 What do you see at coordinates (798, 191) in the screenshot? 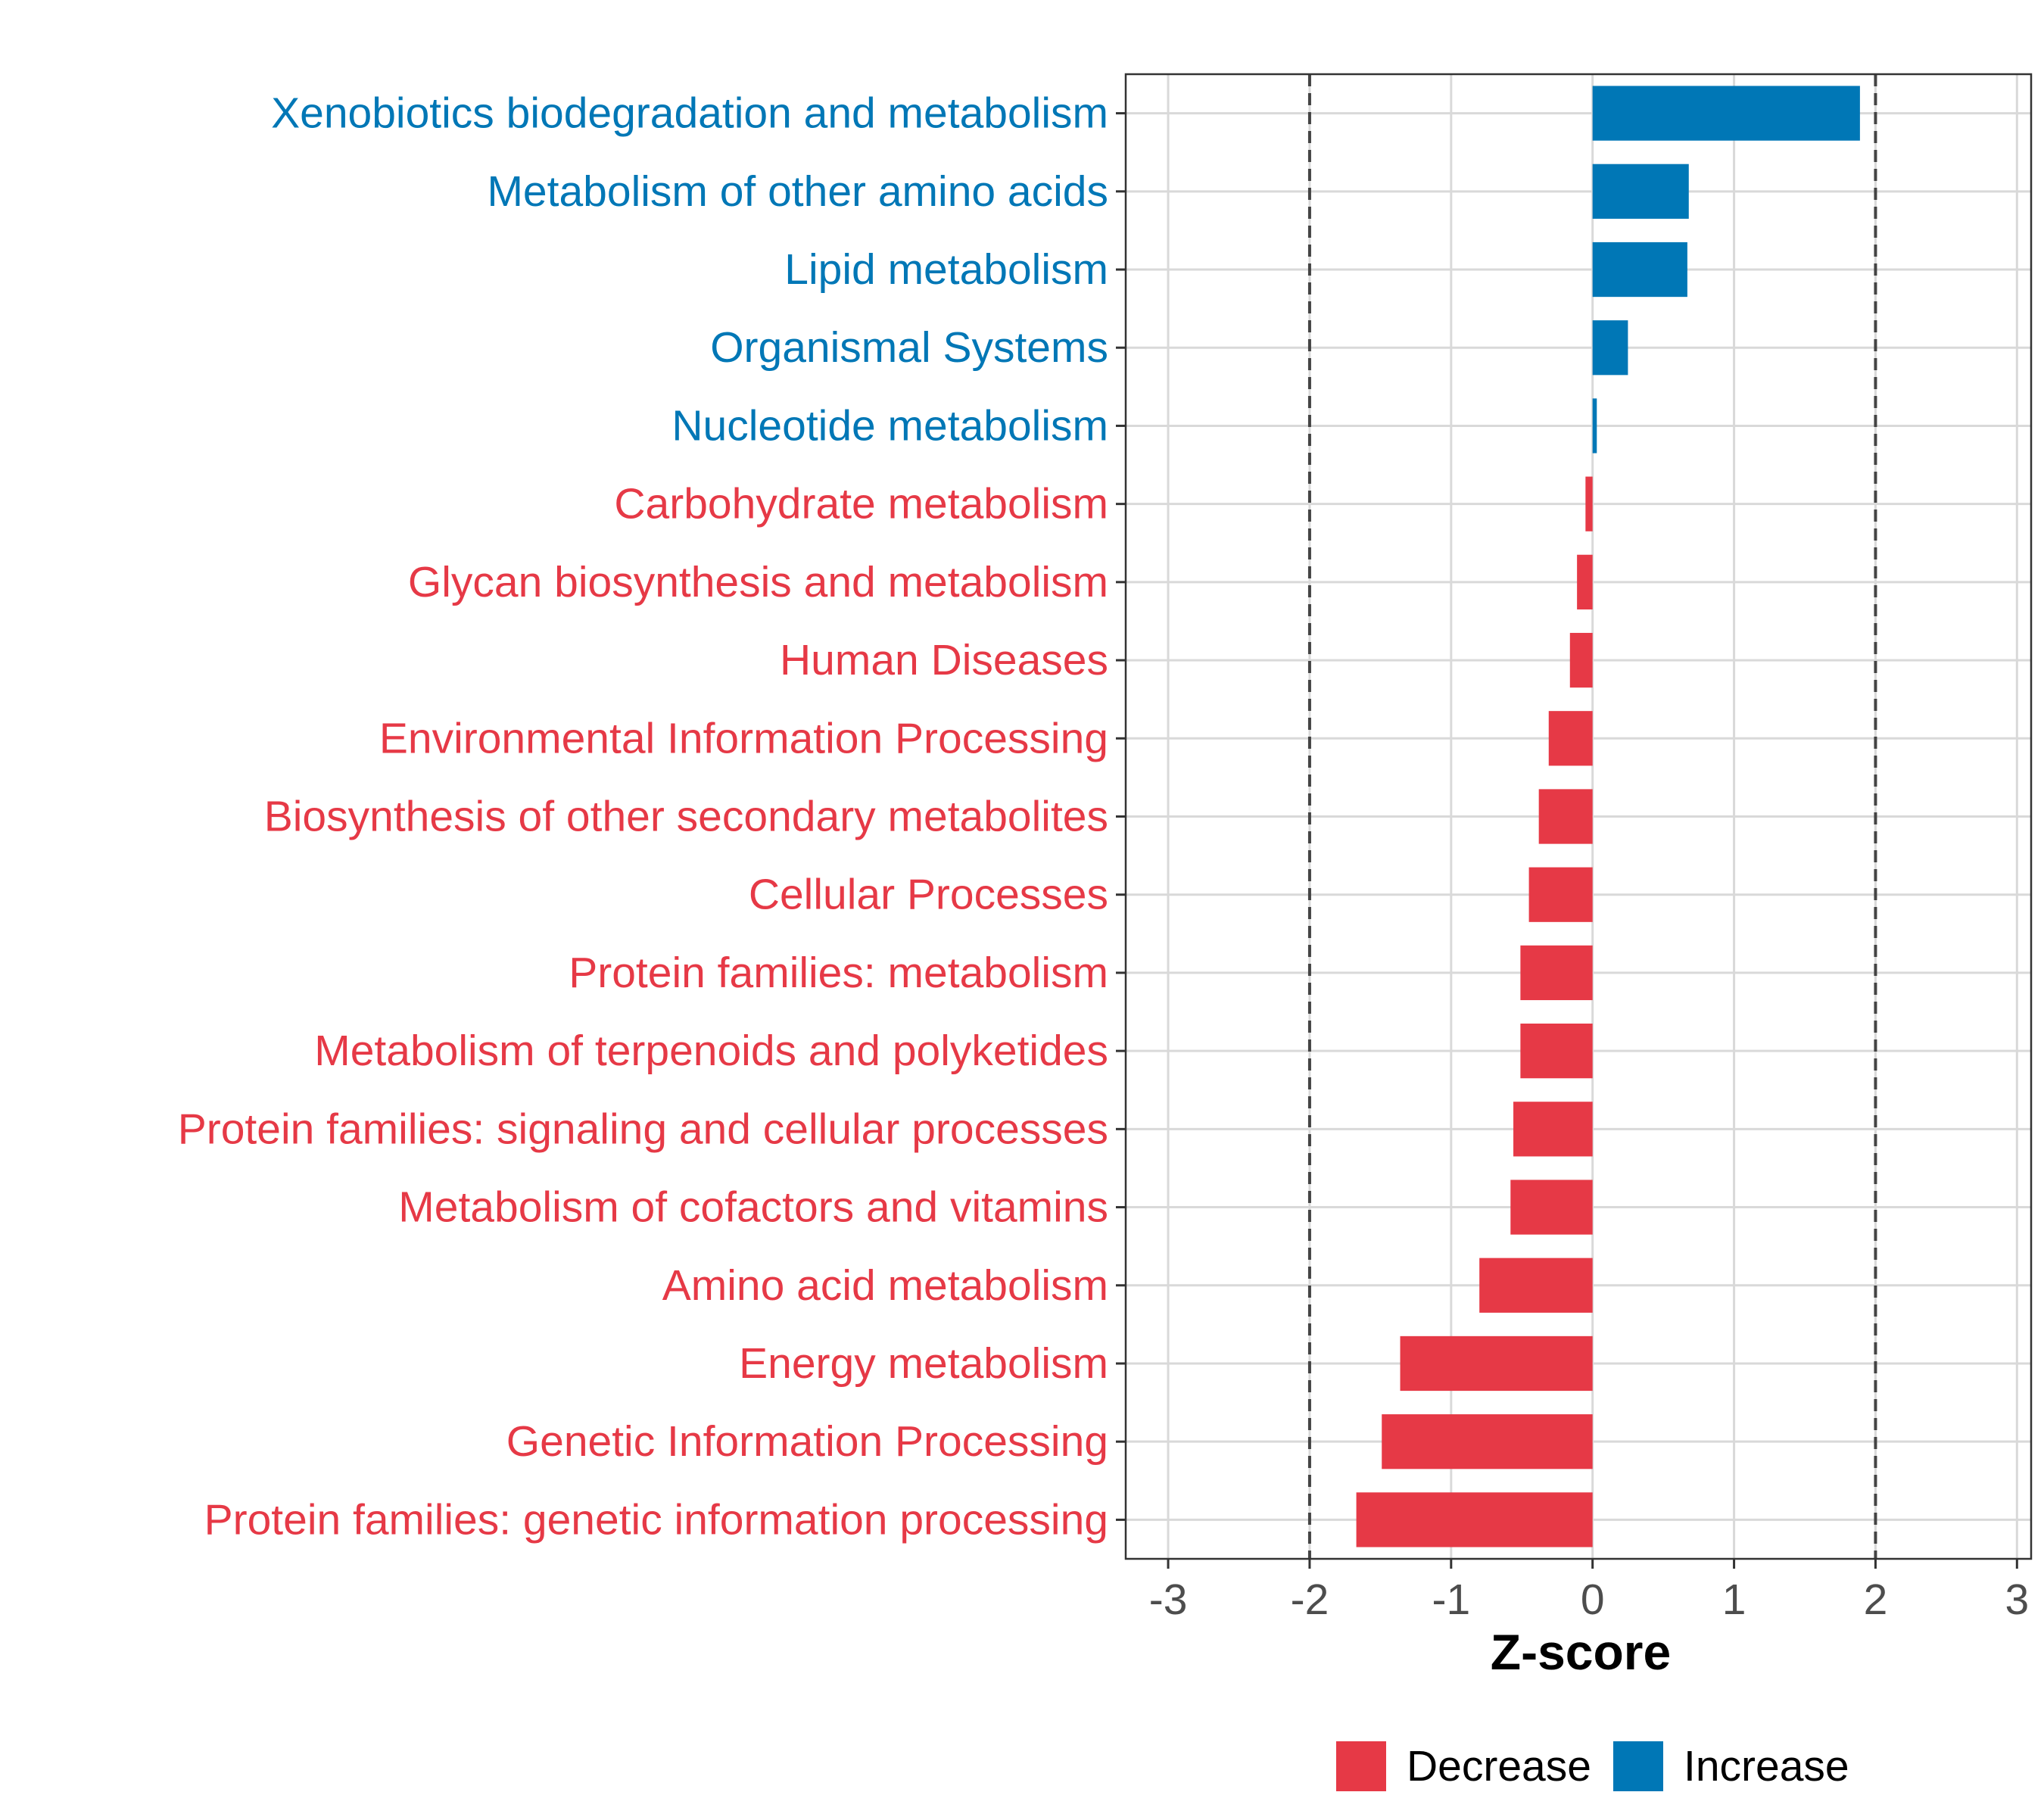
I see `category-label: Metabolism of other amino acids` at bounding box center [798, 191].